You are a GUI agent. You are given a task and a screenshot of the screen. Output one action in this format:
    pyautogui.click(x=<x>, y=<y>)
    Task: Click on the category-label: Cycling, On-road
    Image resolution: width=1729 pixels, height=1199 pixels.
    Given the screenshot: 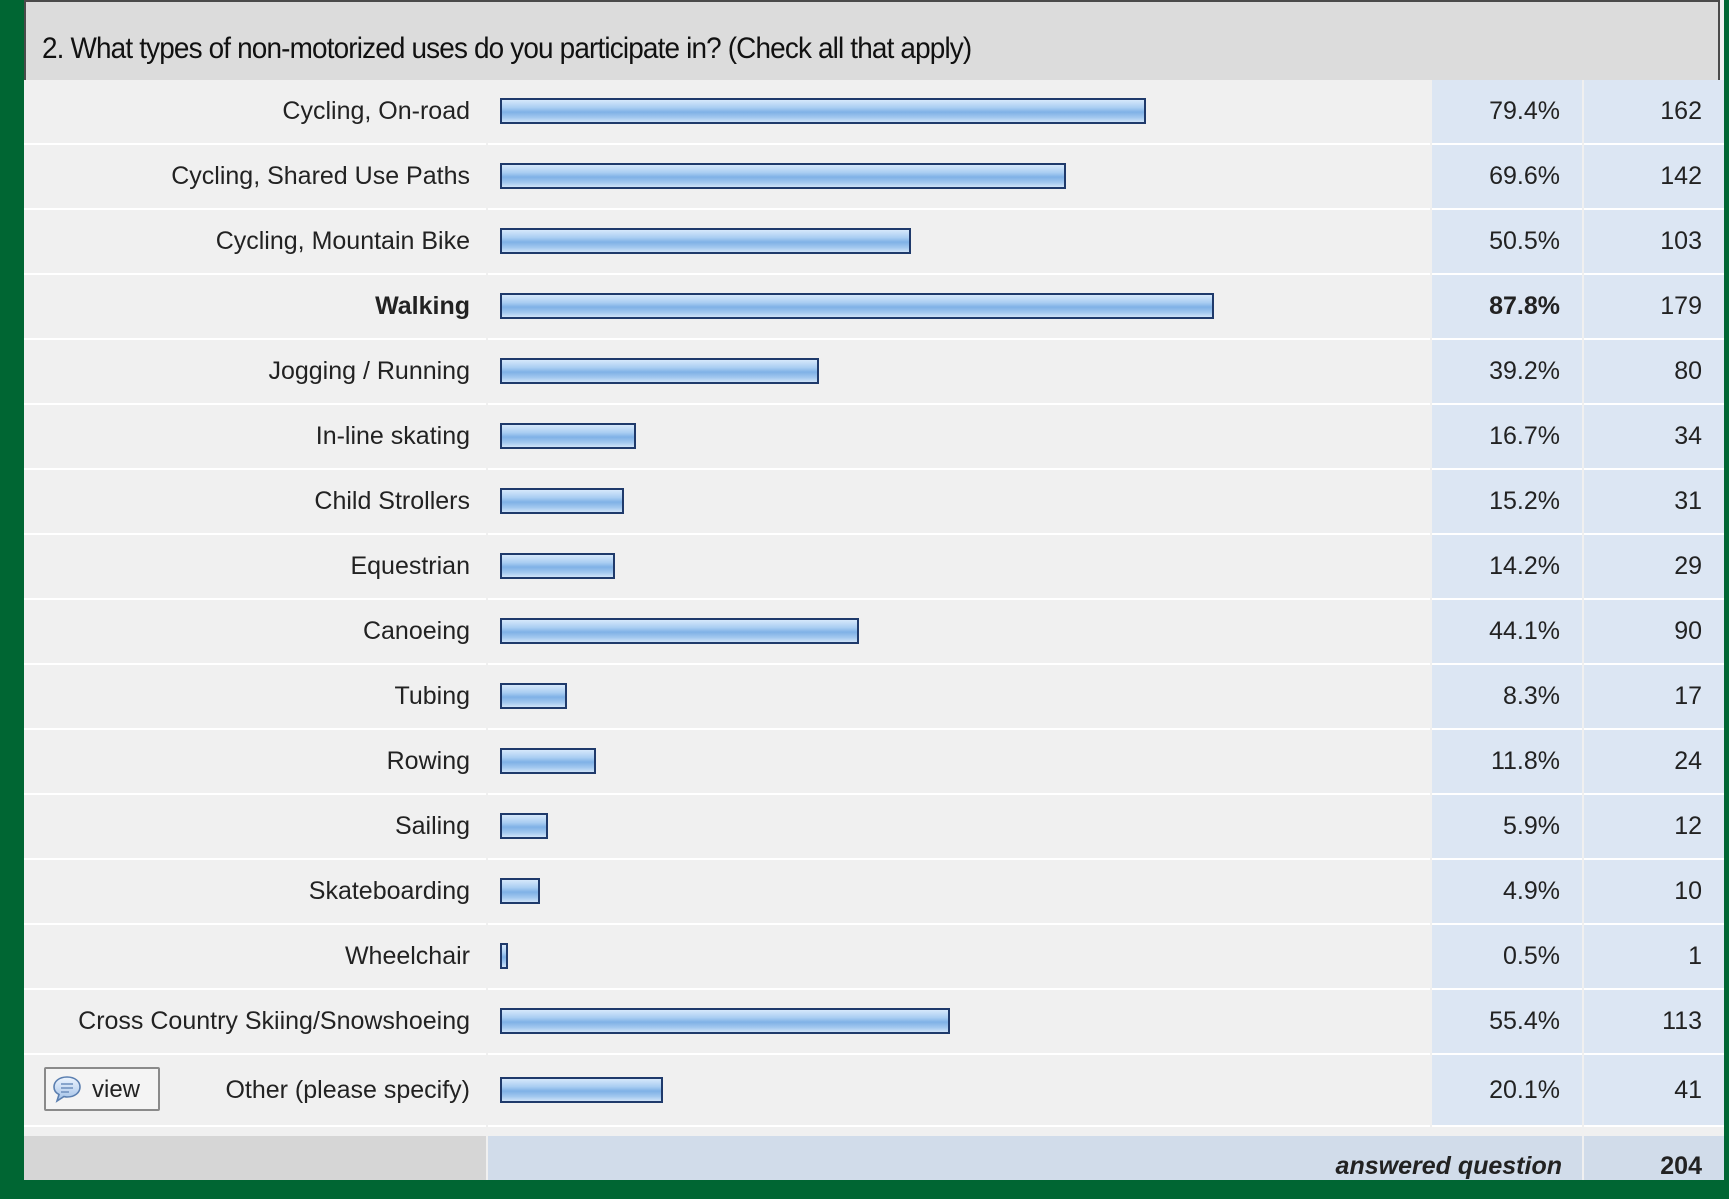 What is the action you would take?
    pyautogui.click(x=376, y=111)
    